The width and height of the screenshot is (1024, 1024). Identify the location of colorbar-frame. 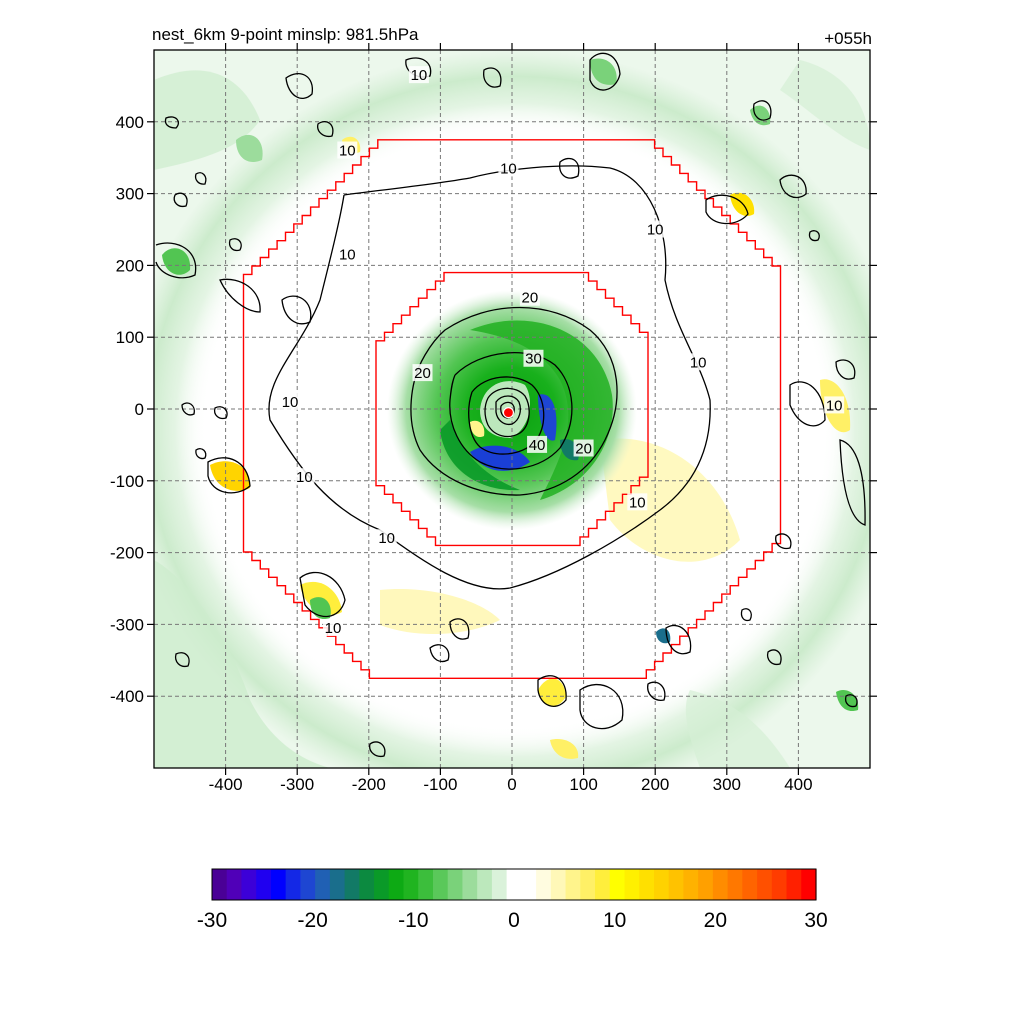
(514, 884).